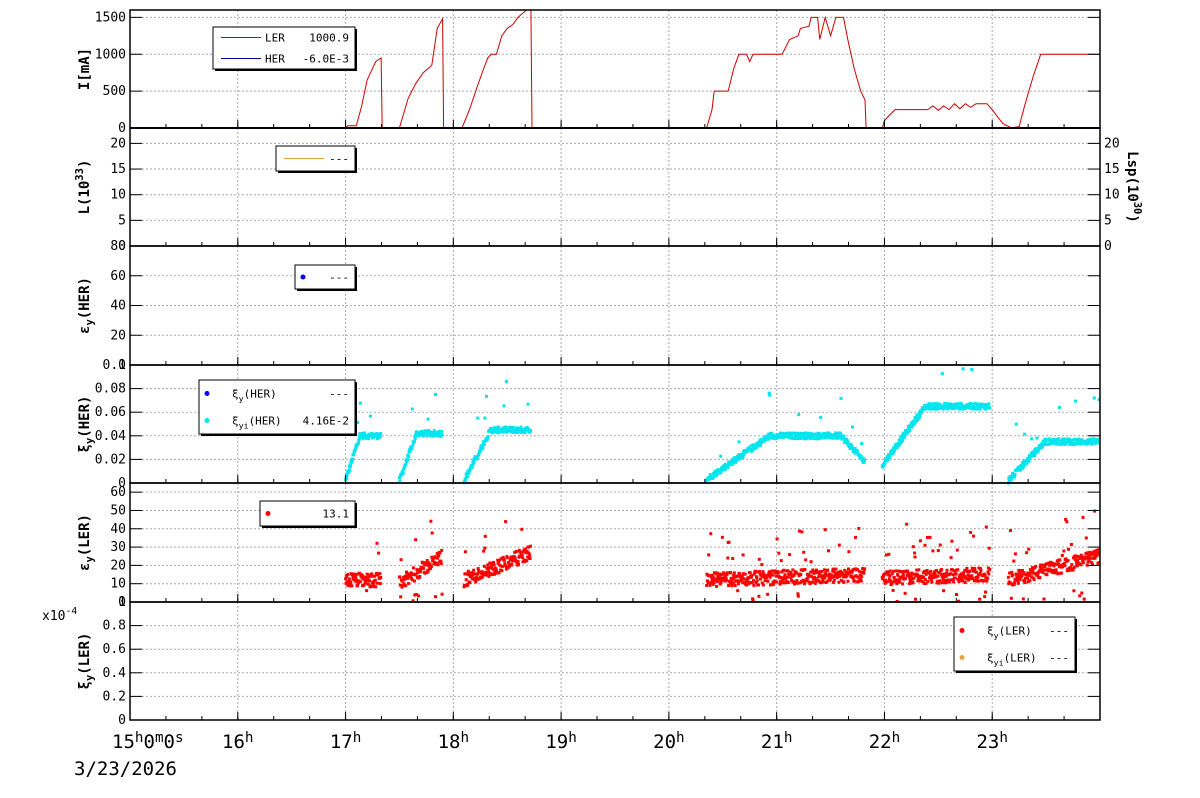 The image size is (1200, 798). I want to click on y-tick-label: 0.1, so click(114, 365).